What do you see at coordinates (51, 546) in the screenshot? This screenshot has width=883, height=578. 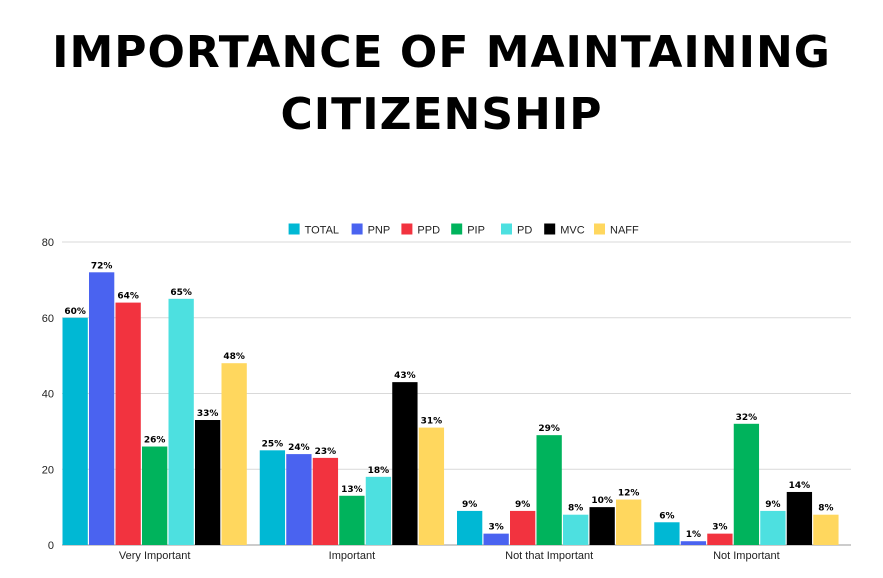 I see `y-tick-label: 0` at bounding box center [51, 546].